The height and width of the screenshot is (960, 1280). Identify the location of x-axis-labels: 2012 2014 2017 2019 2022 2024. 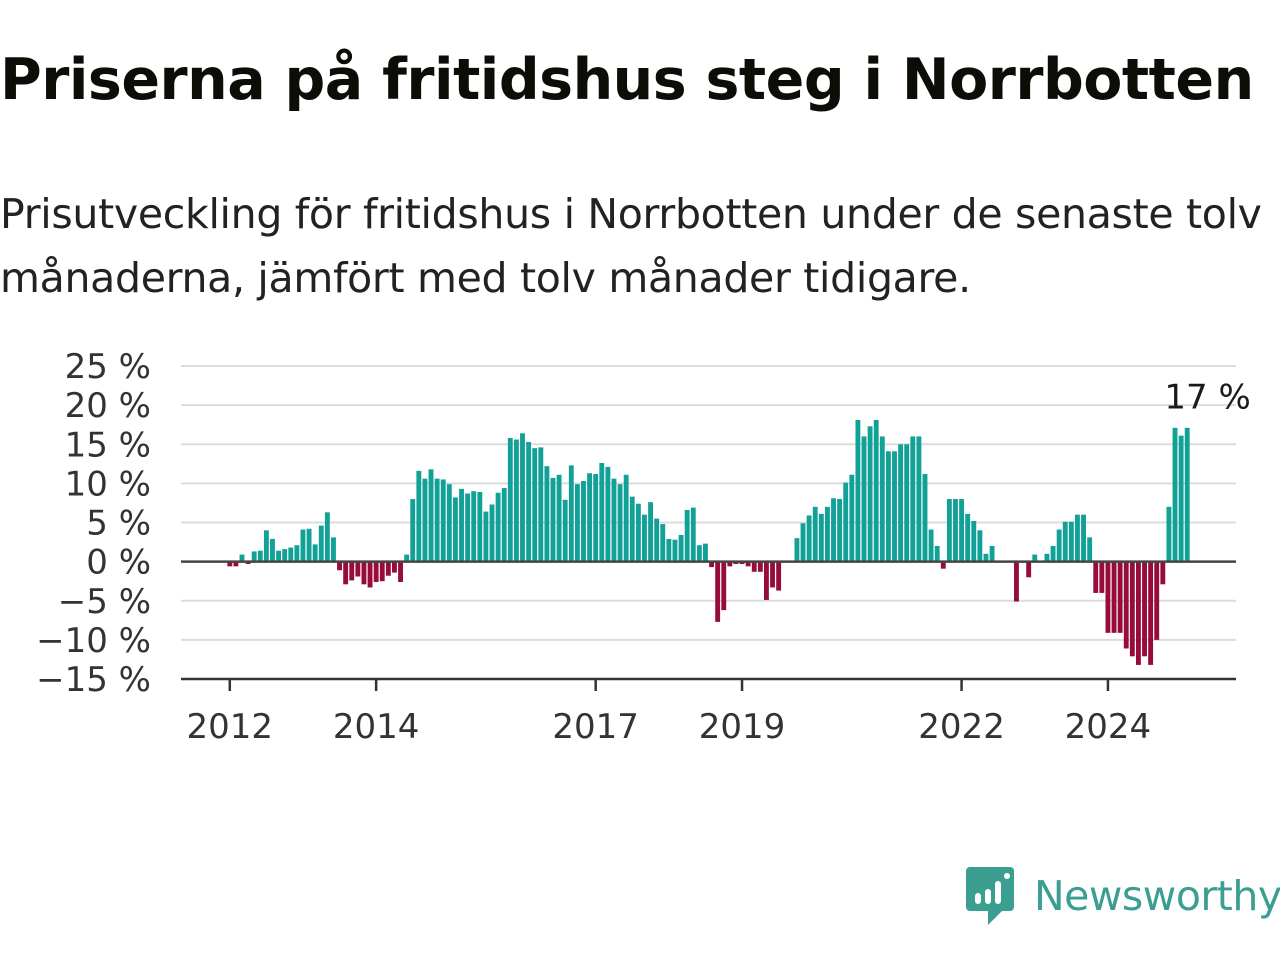
(669, 727).